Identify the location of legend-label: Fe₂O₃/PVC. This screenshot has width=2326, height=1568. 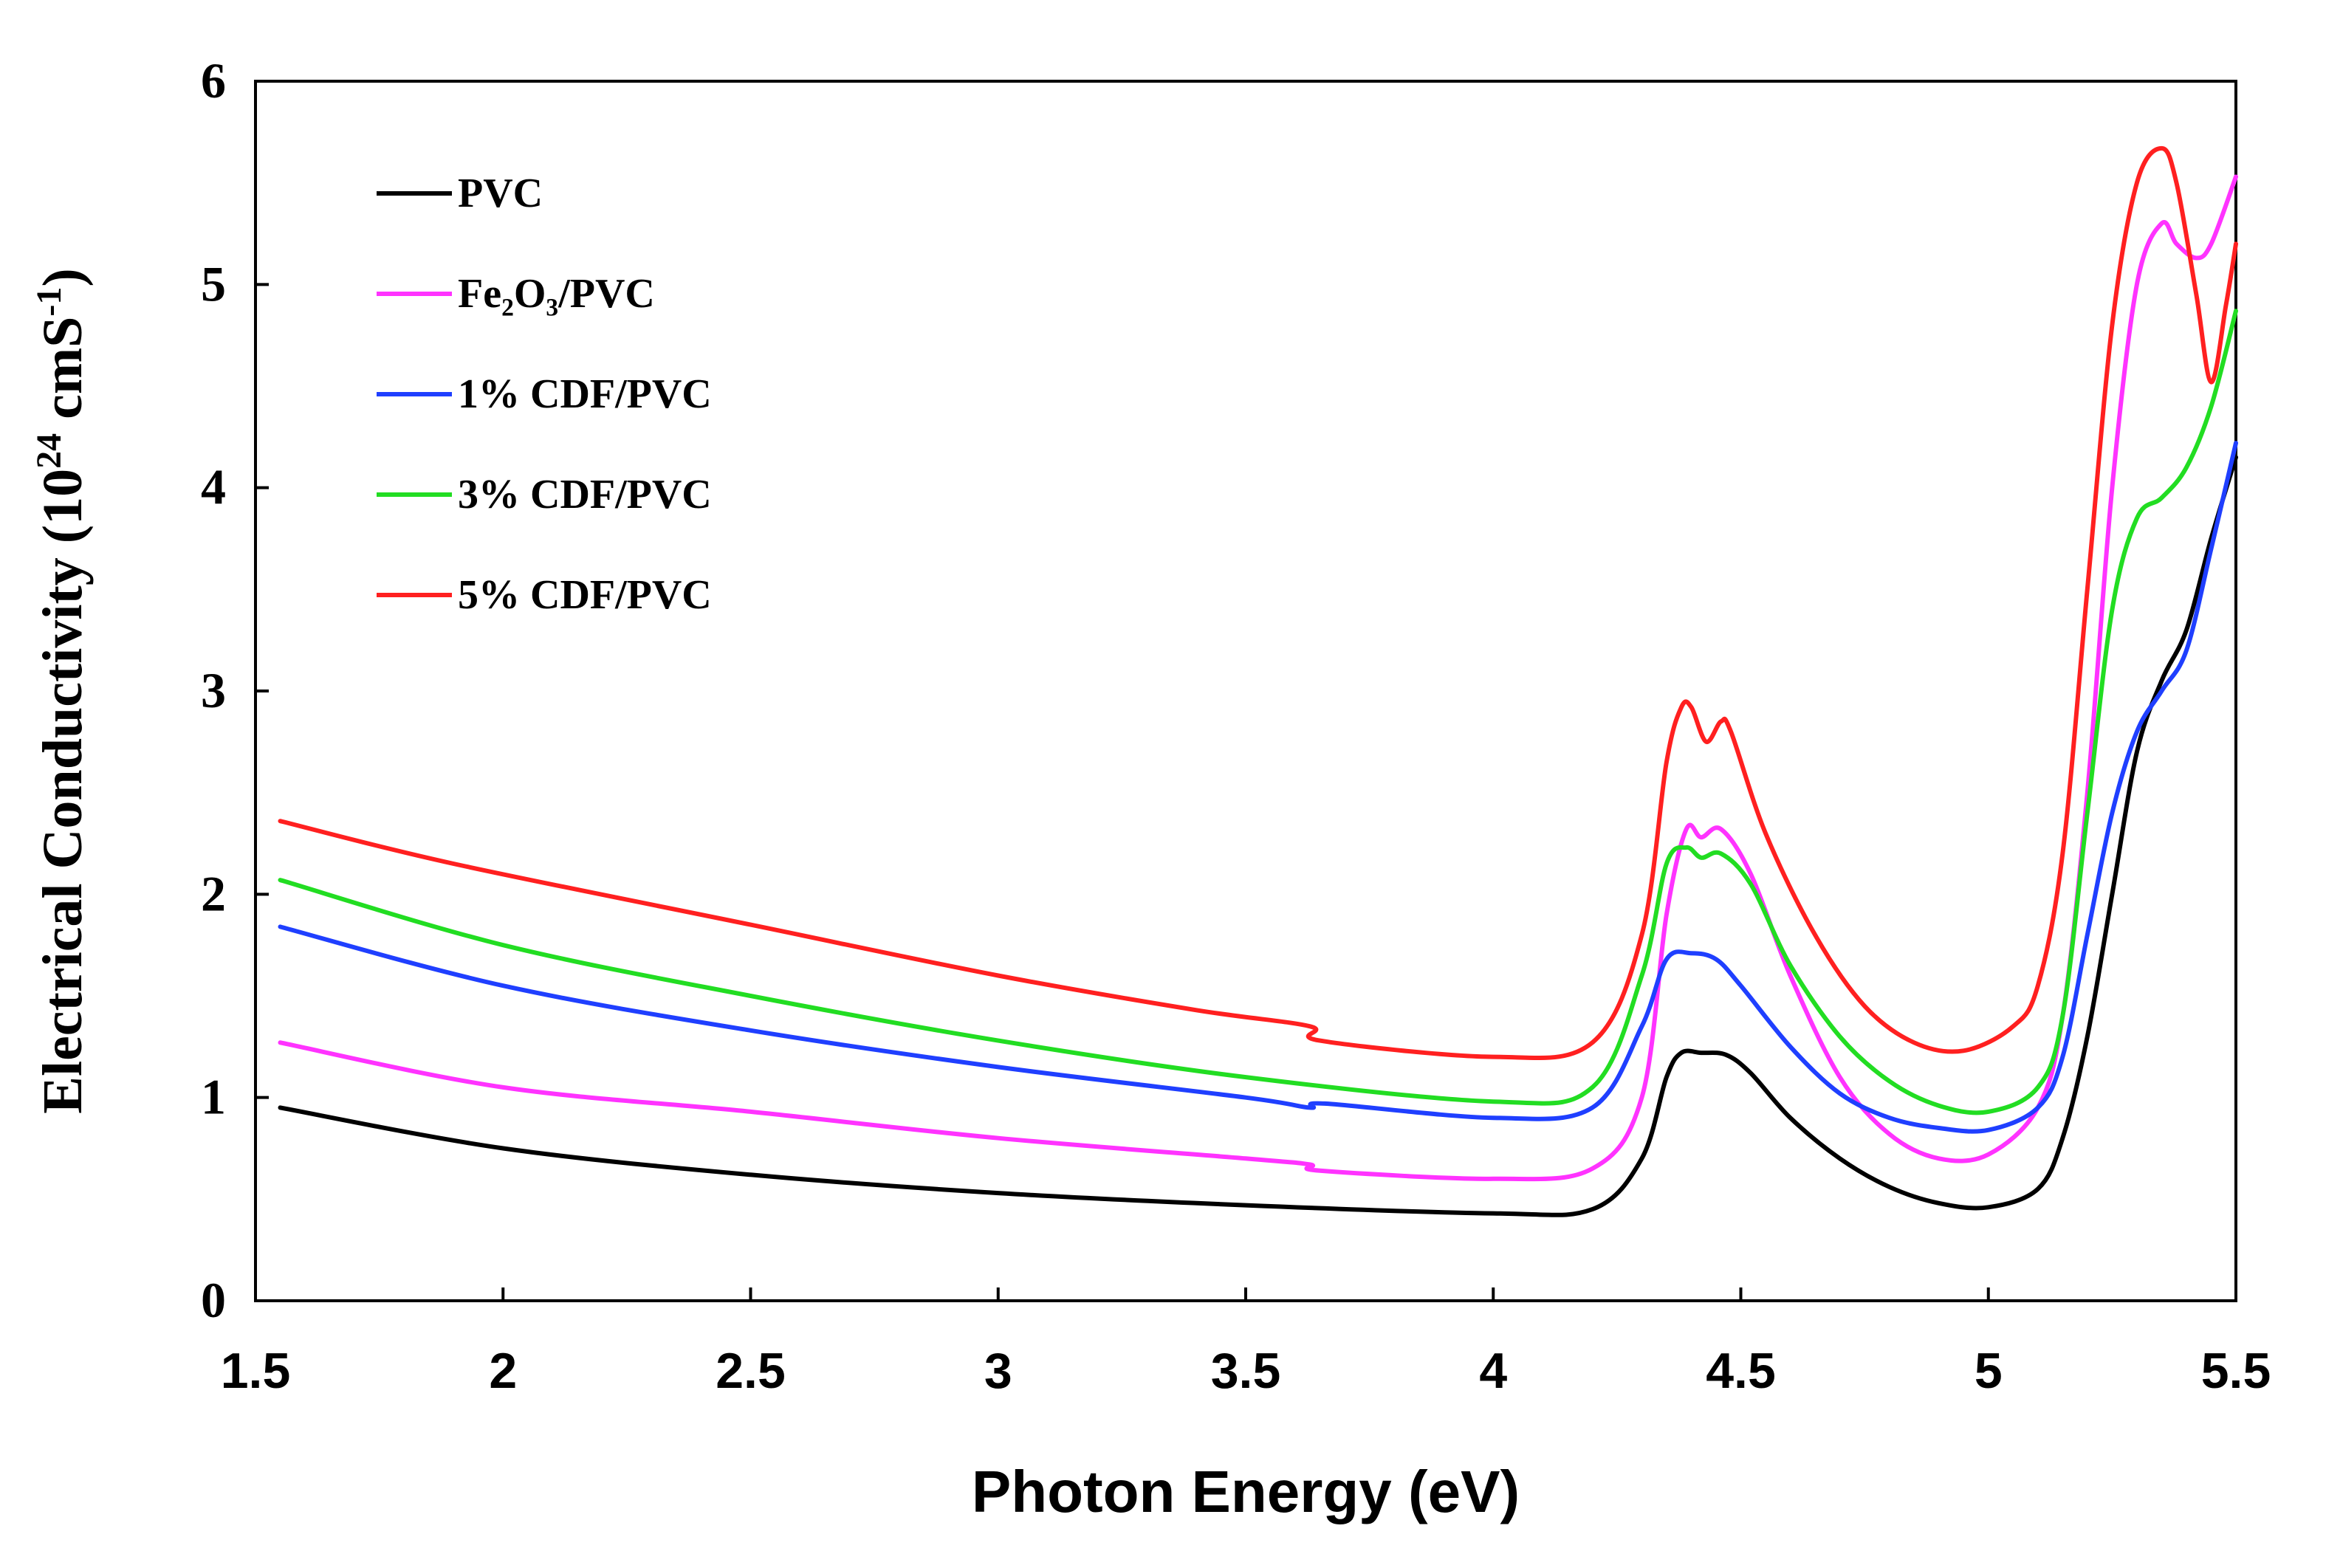
(556, 294).